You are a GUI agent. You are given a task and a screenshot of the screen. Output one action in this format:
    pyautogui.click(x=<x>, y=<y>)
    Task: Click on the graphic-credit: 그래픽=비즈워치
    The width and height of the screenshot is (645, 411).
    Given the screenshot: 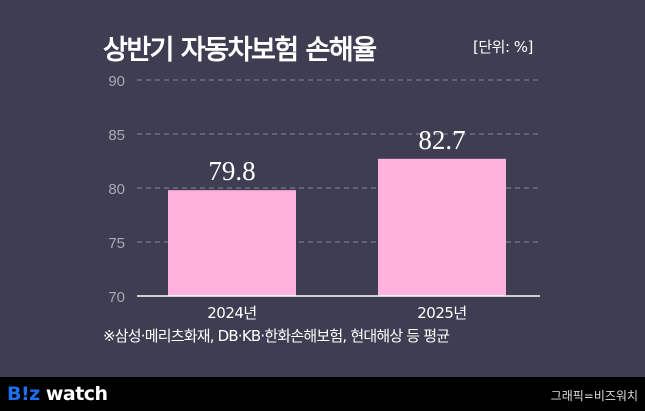 What is the action you would take?
    pyautogui.click(x=594, y=396)
    